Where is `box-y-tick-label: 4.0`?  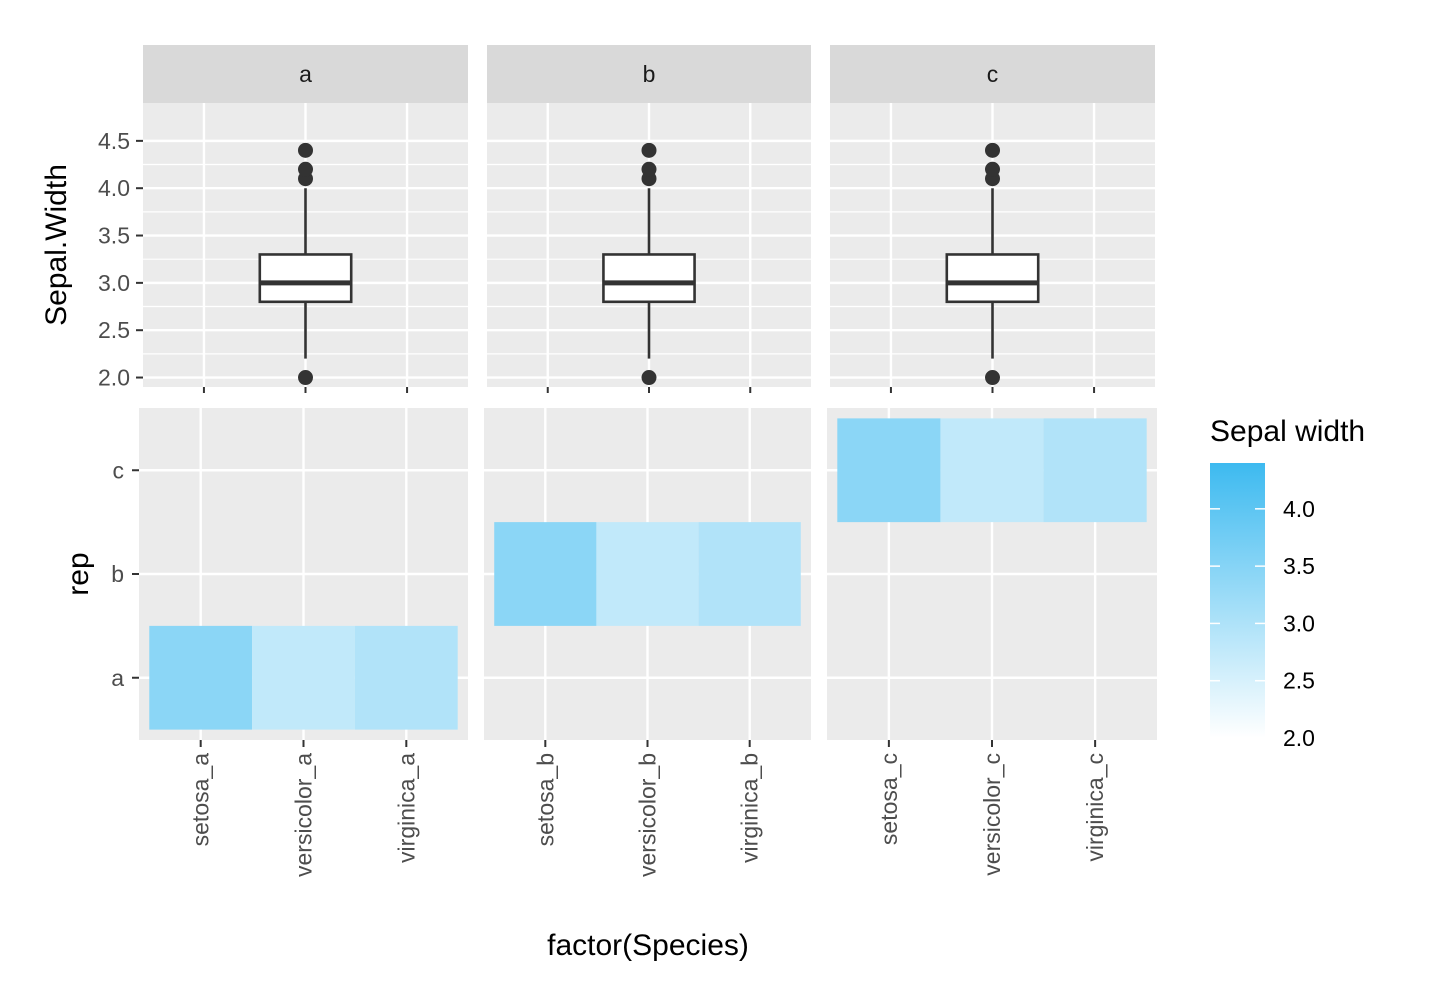
box-y-tick-label: 4.0 is located at coordinates (114, 188).